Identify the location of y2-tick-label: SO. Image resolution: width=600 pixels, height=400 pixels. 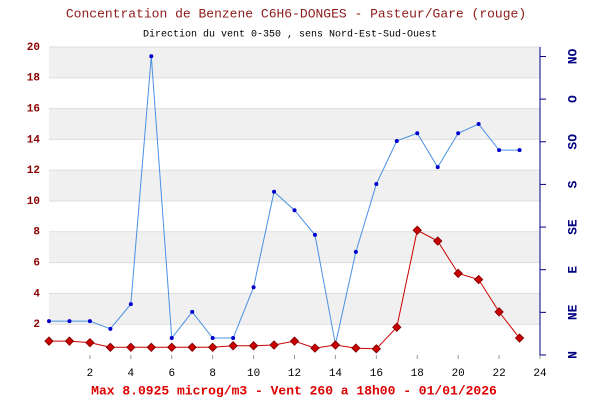
(572, 142).